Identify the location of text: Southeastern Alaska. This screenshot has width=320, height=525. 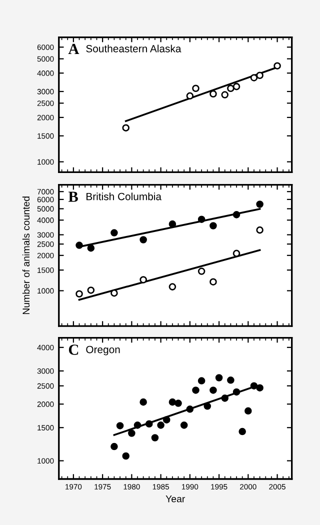
(134, 48).